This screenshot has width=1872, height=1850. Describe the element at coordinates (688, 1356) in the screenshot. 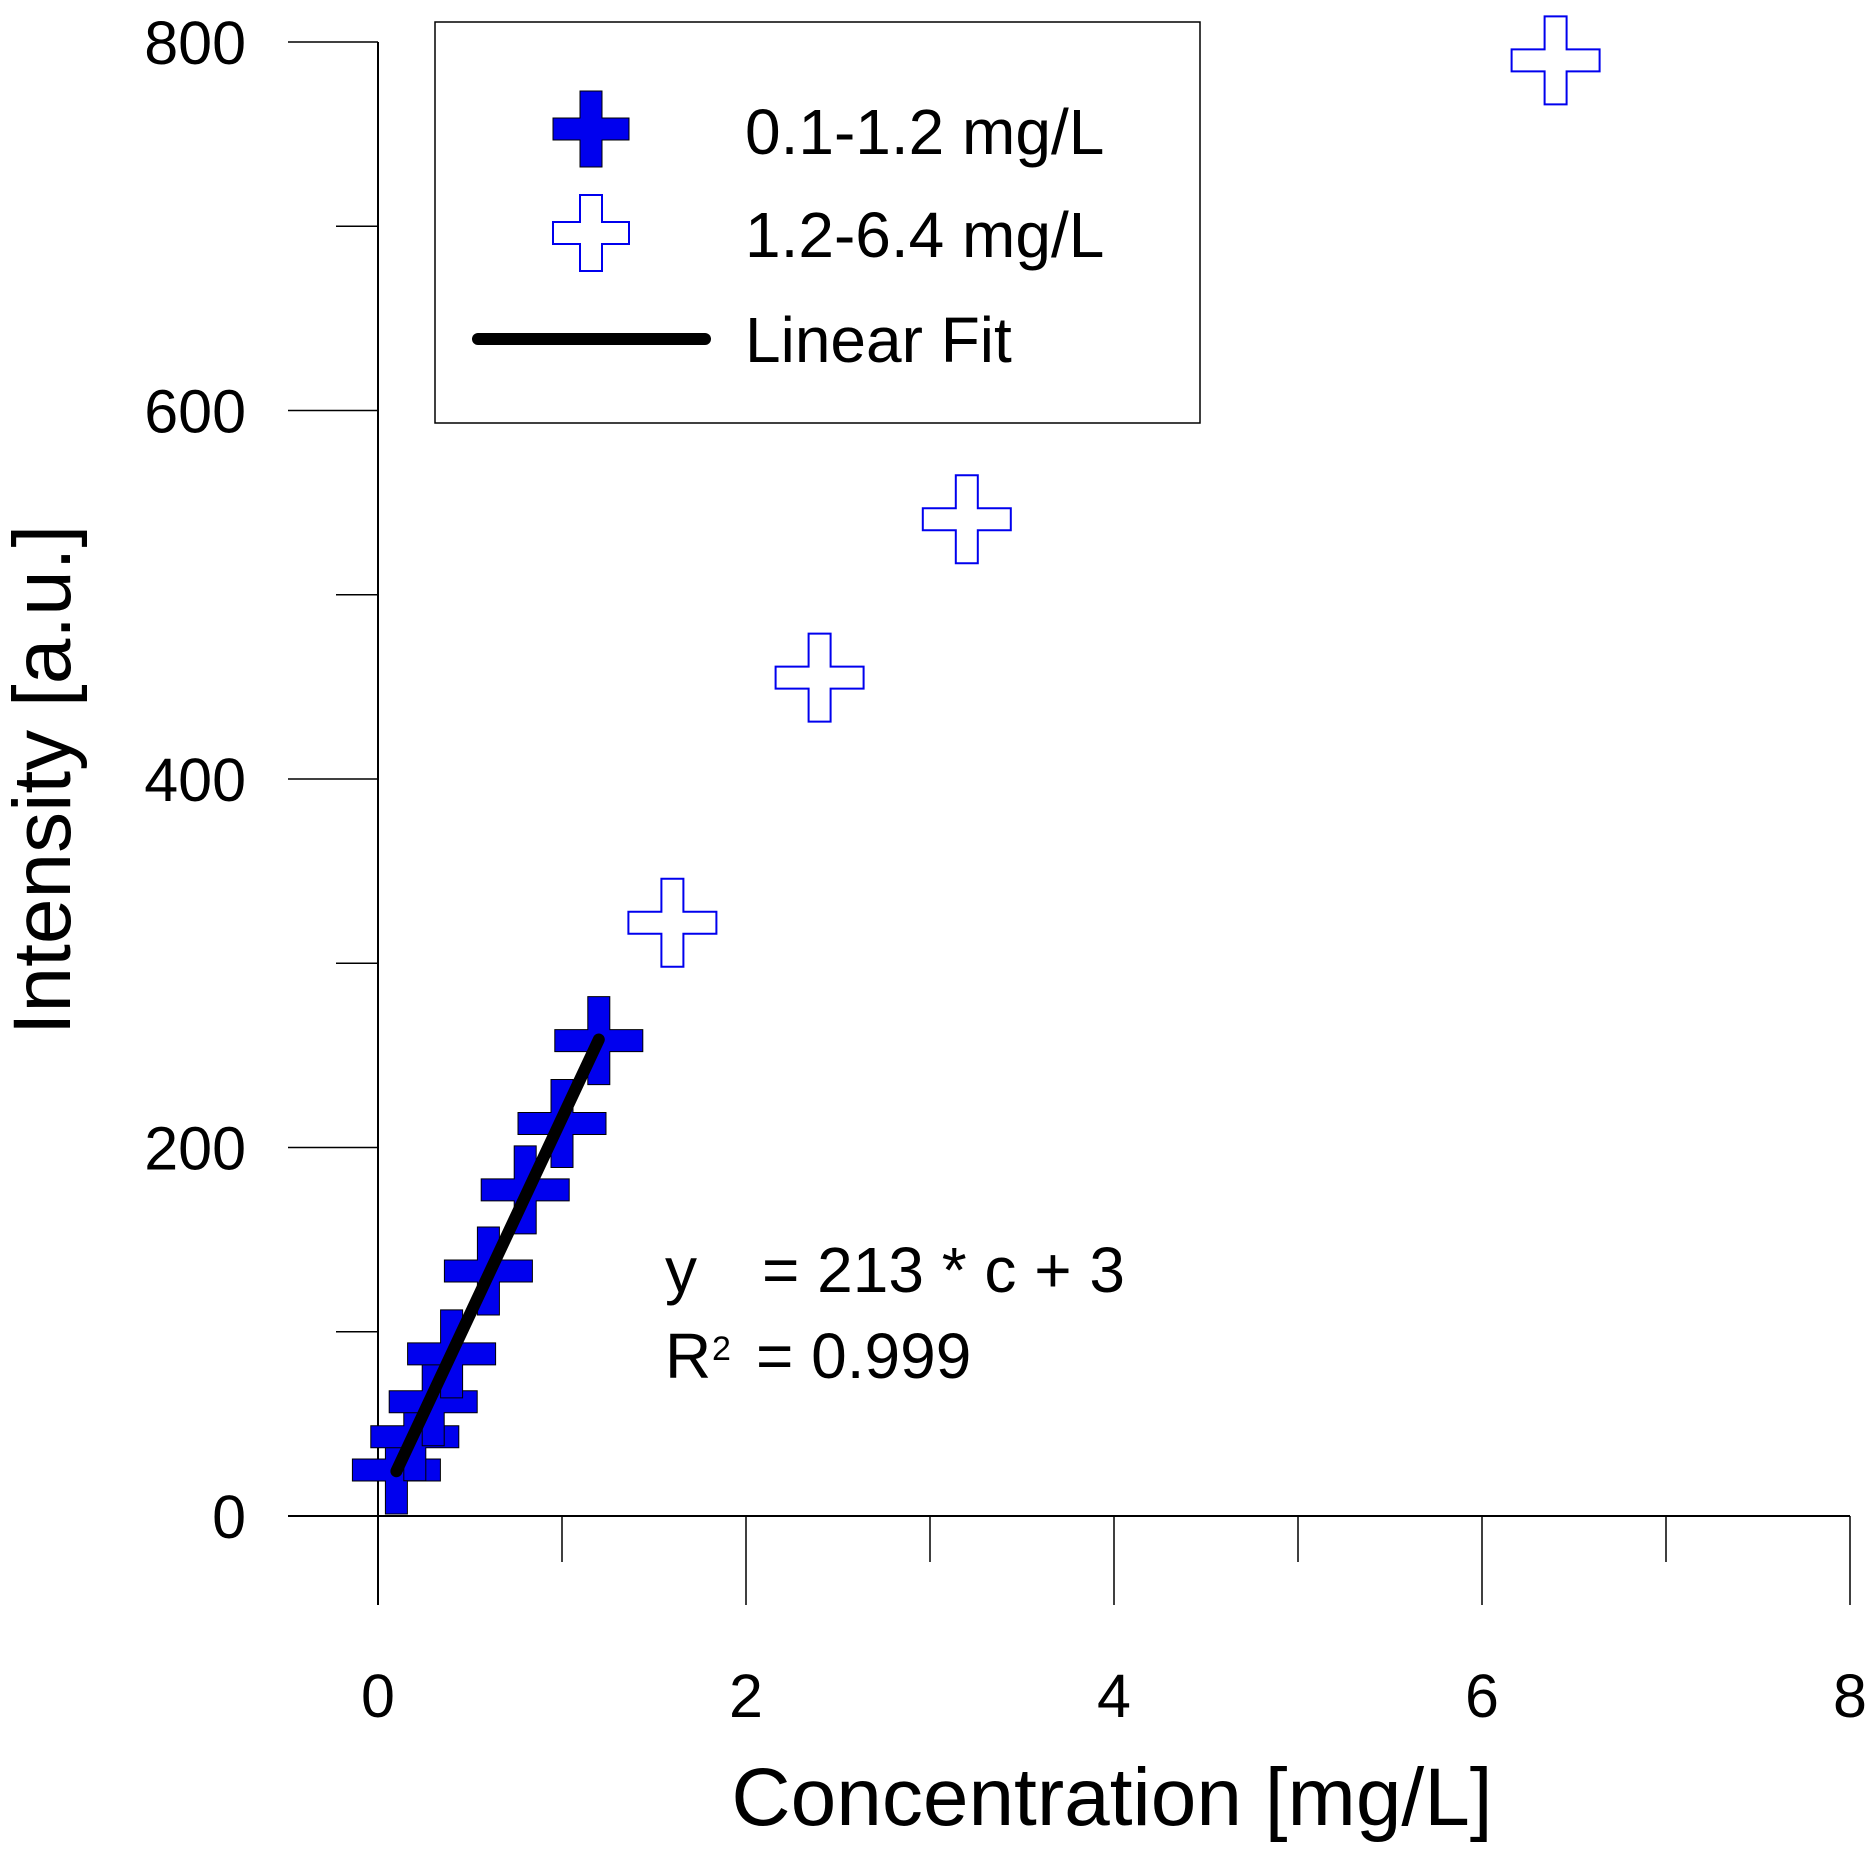

I see `r-squared-label: R` at that location.